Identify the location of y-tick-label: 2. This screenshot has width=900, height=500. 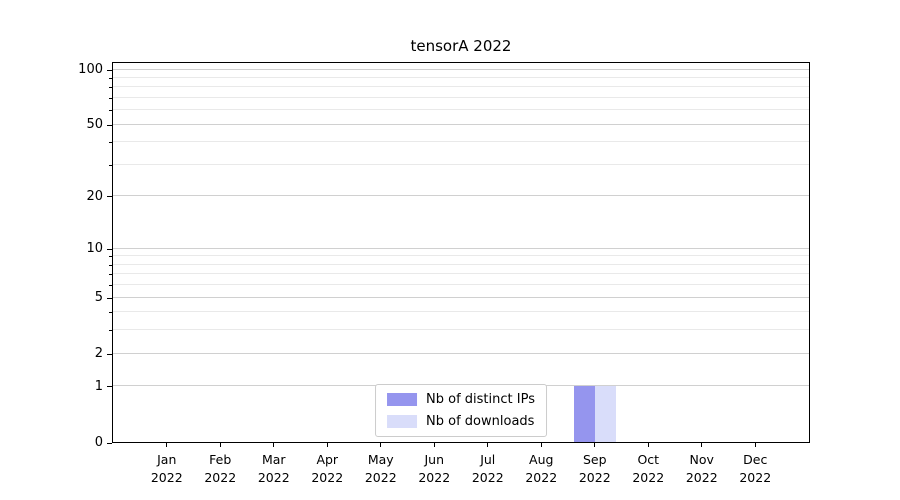
(98, 354).